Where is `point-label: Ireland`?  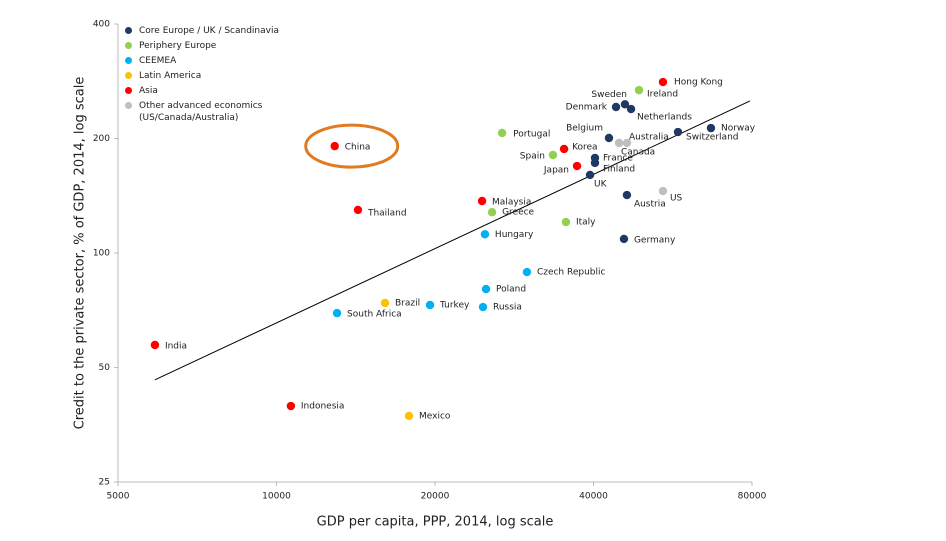
point-label: Ireland is located at coordinates (662, 95).